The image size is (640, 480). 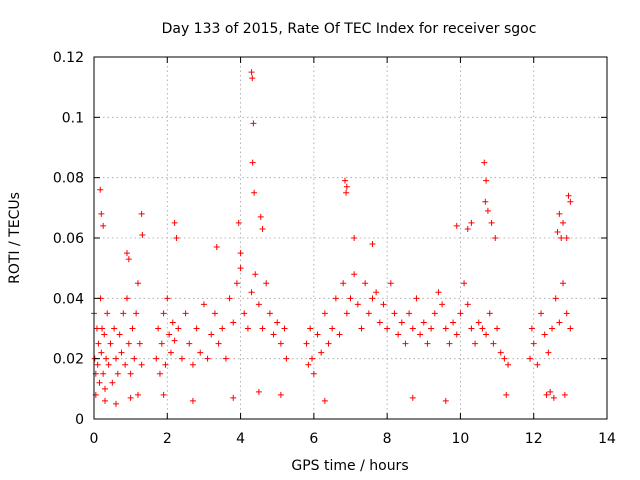 I want to click on x-tick-label: 12, so click(x=534, y=439).